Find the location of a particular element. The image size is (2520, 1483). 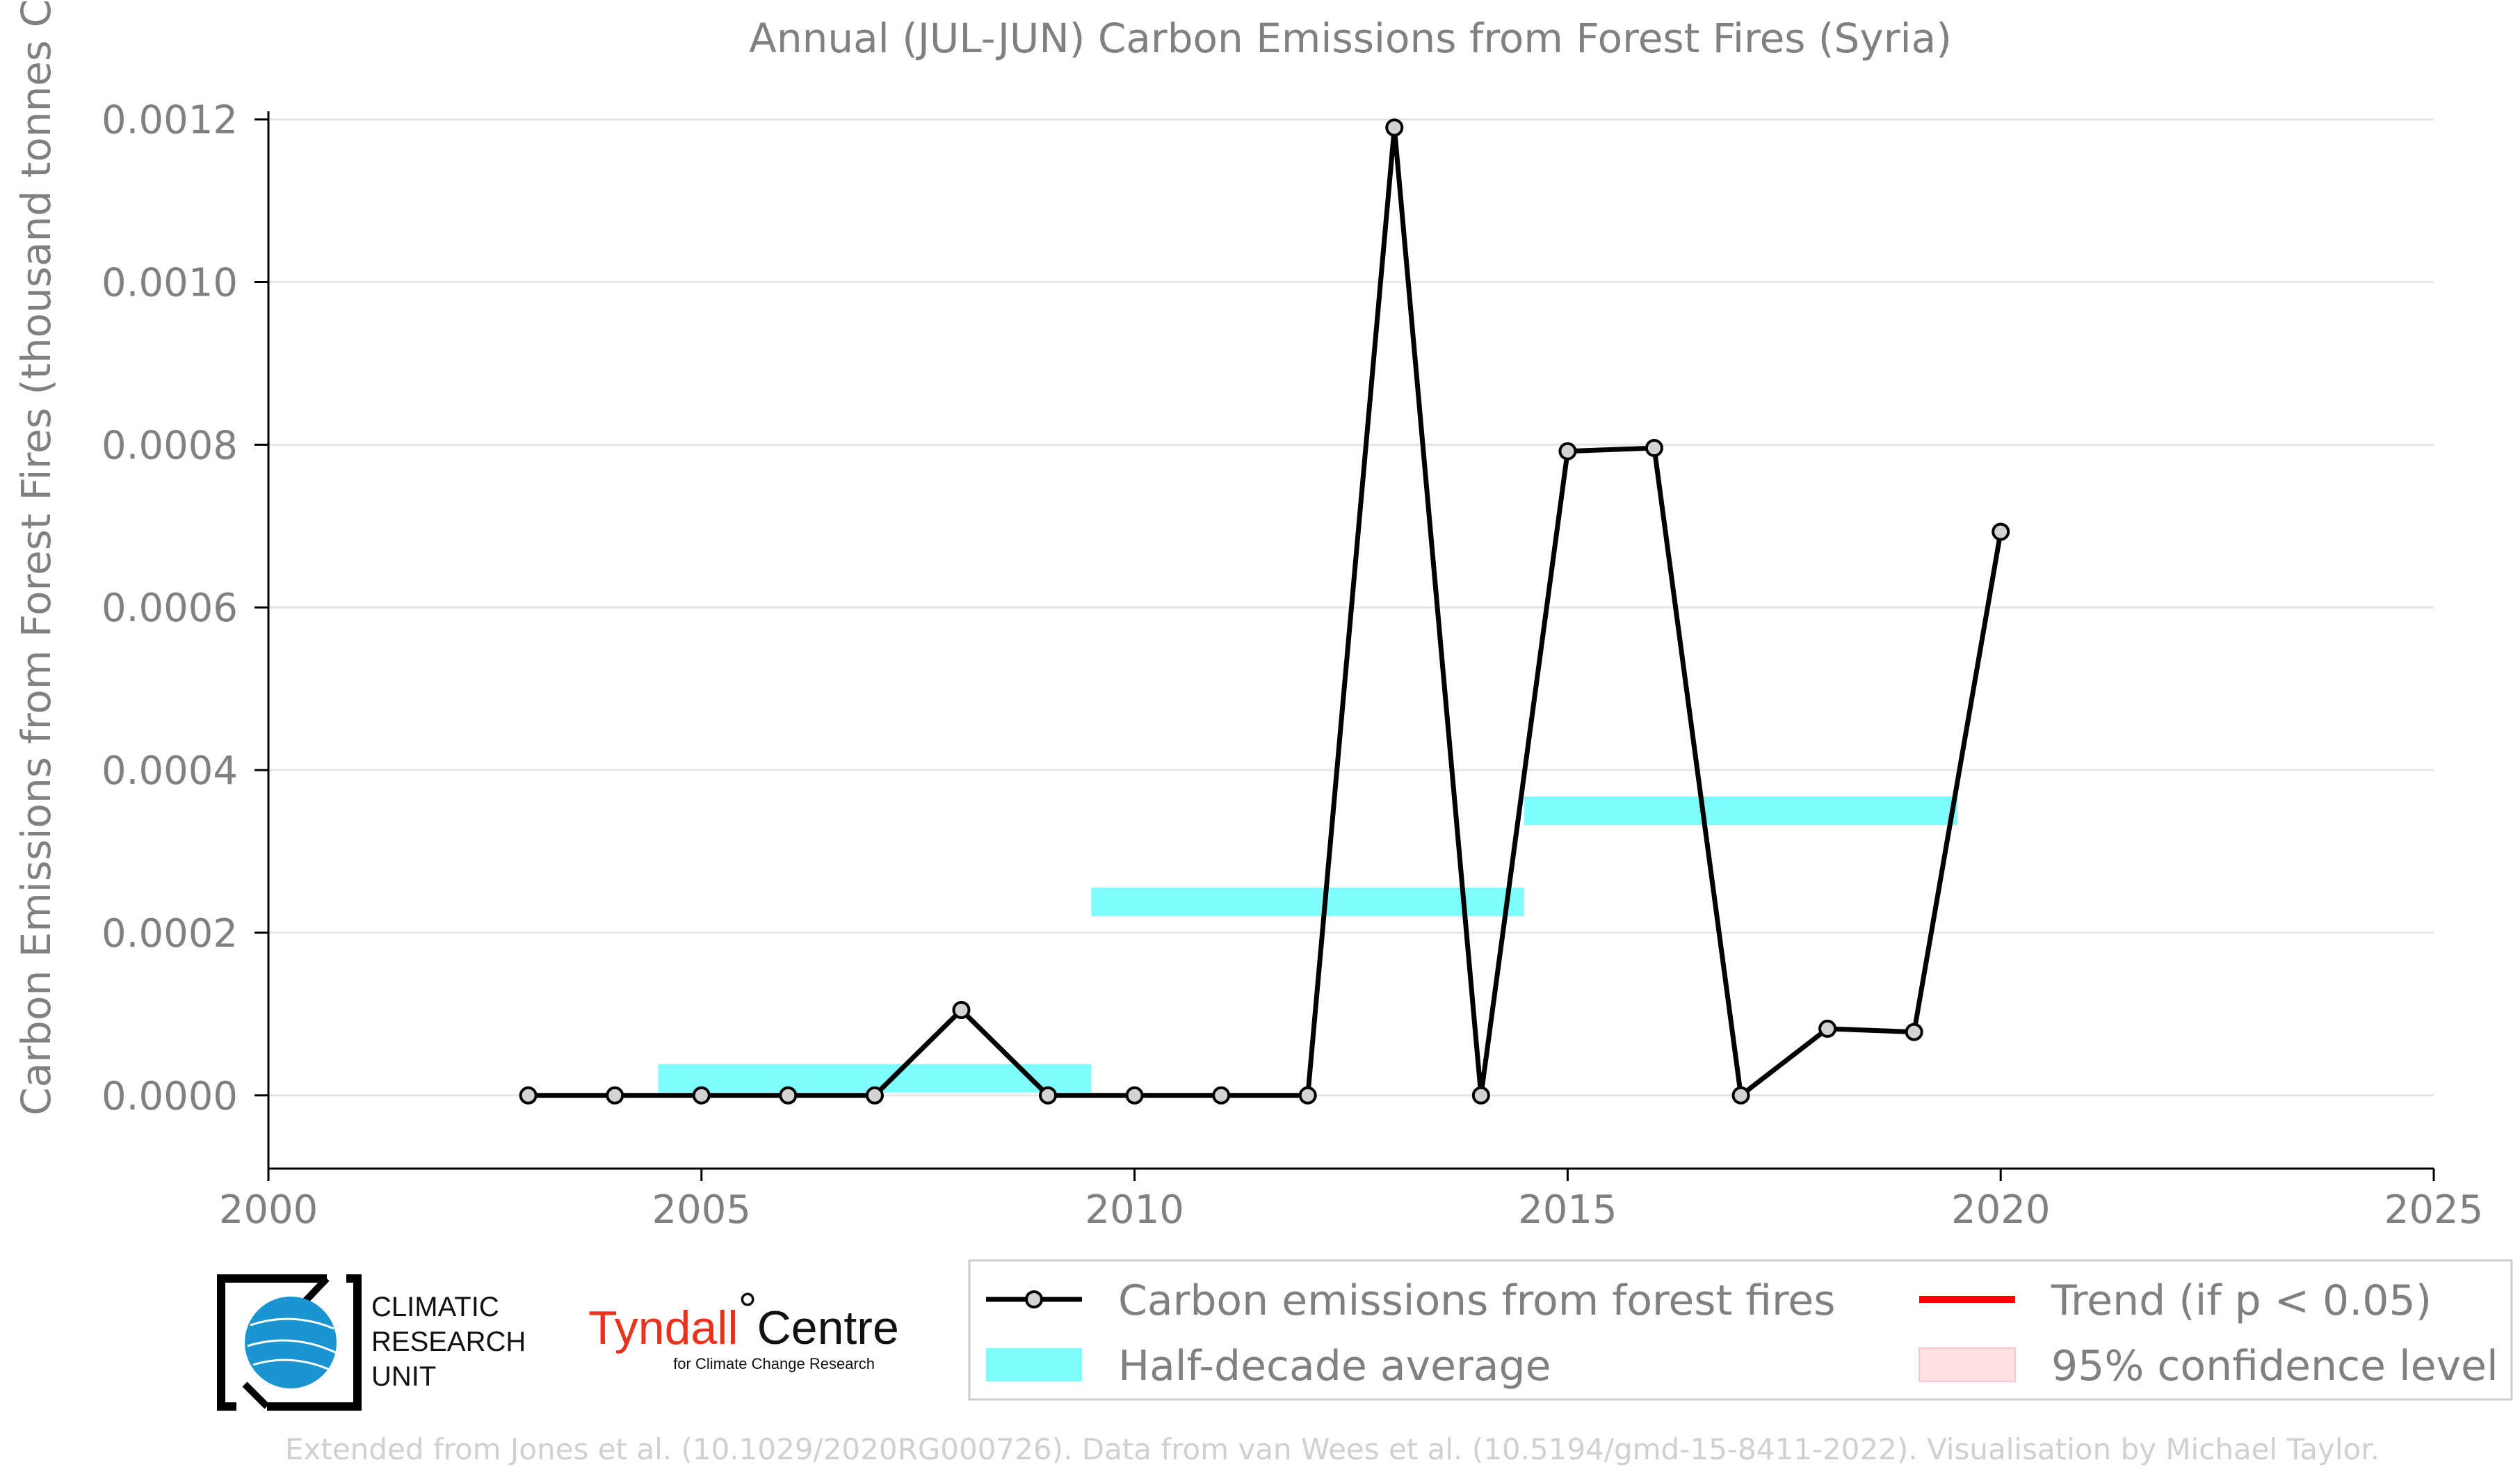

x-tick-label: 2010 is located at coordinates (1134, 1210).